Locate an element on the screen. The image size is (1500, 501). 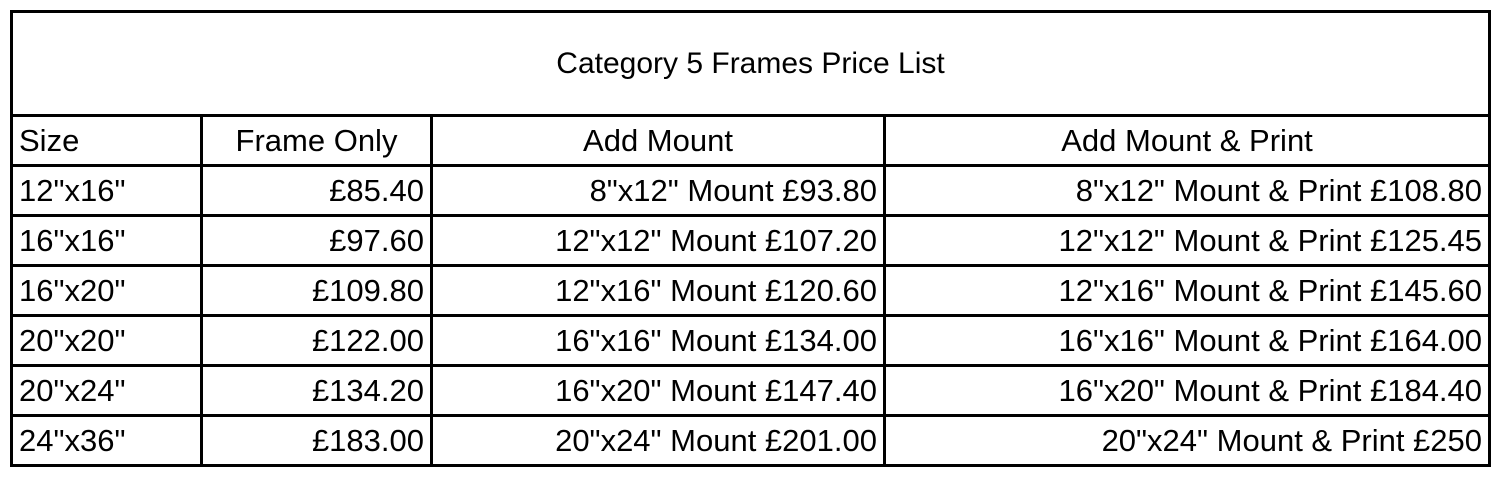
header-size: Size is located at coordinates (106, 140).